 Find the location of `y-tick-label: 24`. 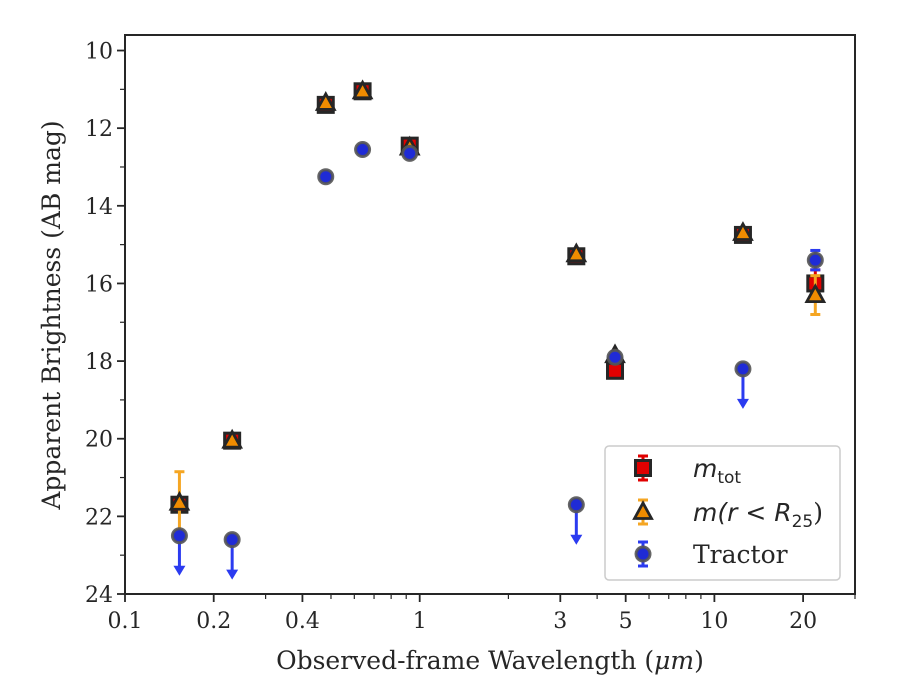

y-tick-label: 24 is located at coordinates (99, 595).